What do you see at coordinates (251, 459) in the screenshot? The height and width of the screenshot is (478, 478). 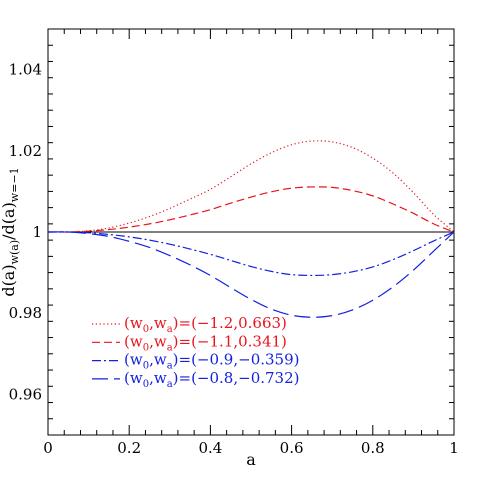 I see `x-axis-label: a` at bounding box center [251, 459].